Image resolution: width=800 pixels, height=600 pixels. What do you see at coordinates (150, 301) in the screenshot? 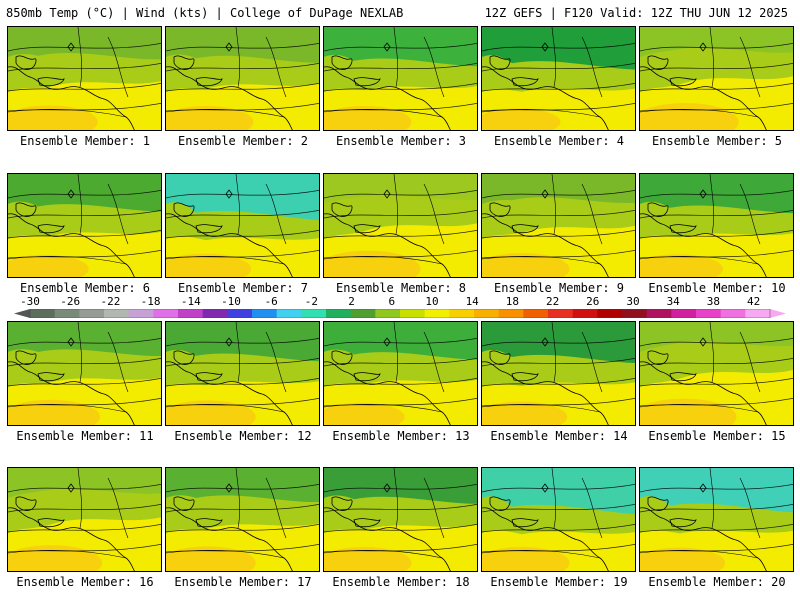
I see `colorbar-tick: -18` at bounding box center [150, 301].